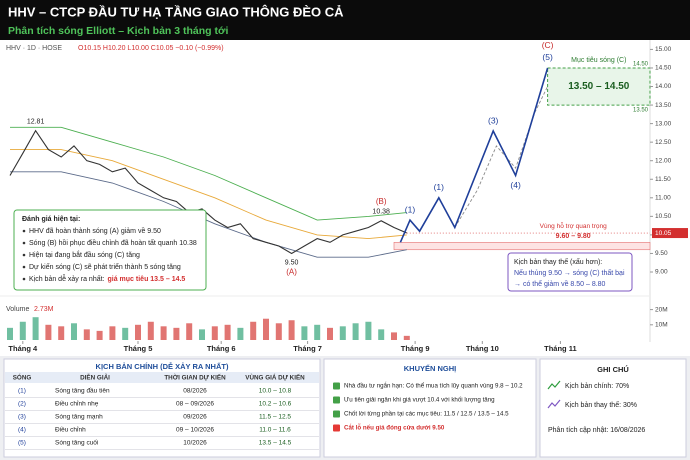 This screenshot has width=690, height=460. Describe the element at coordinates (44, 309) in the screenshot. I see `volume-last: 2.73M` at that location.